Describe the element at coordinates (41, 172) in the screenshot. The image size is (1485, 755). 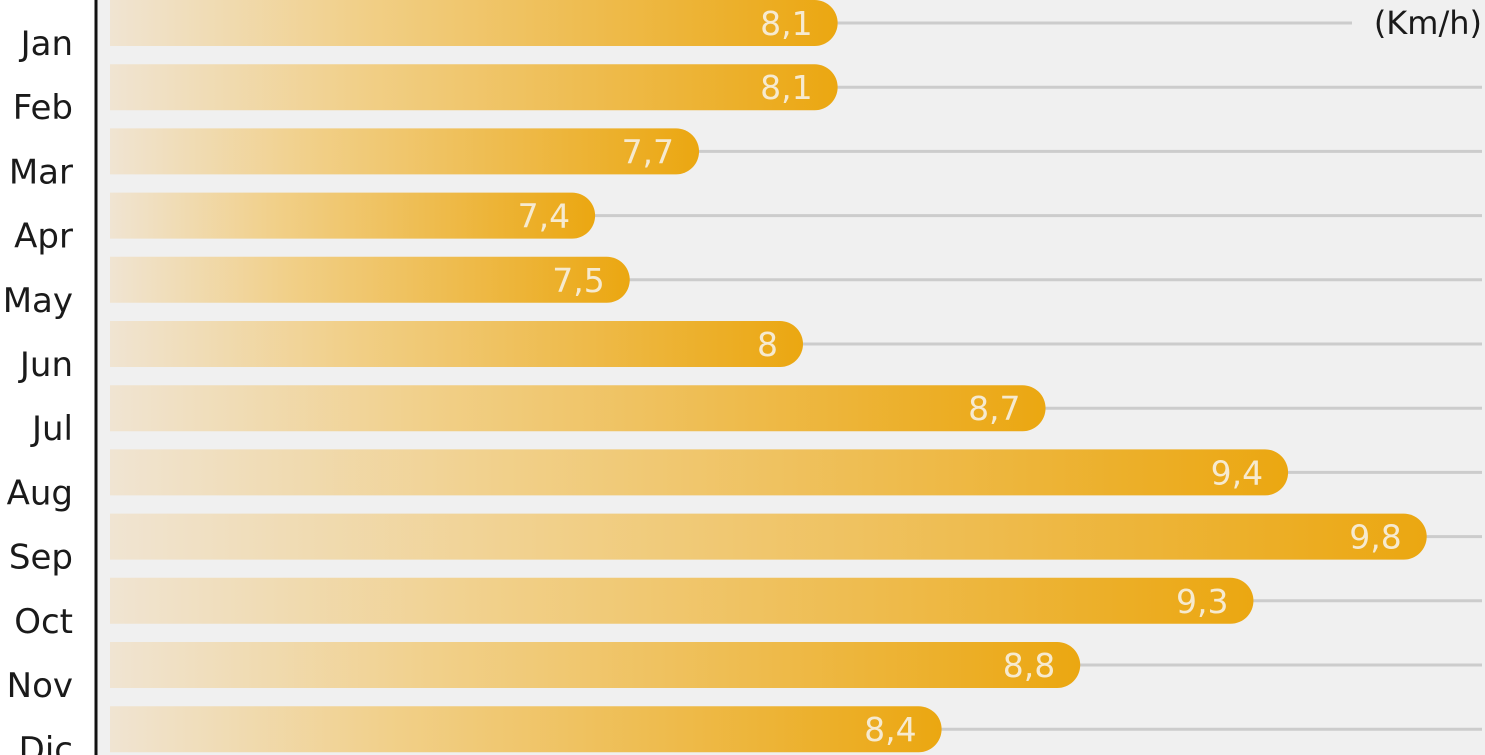
I see `month-label: Mar` at that location.